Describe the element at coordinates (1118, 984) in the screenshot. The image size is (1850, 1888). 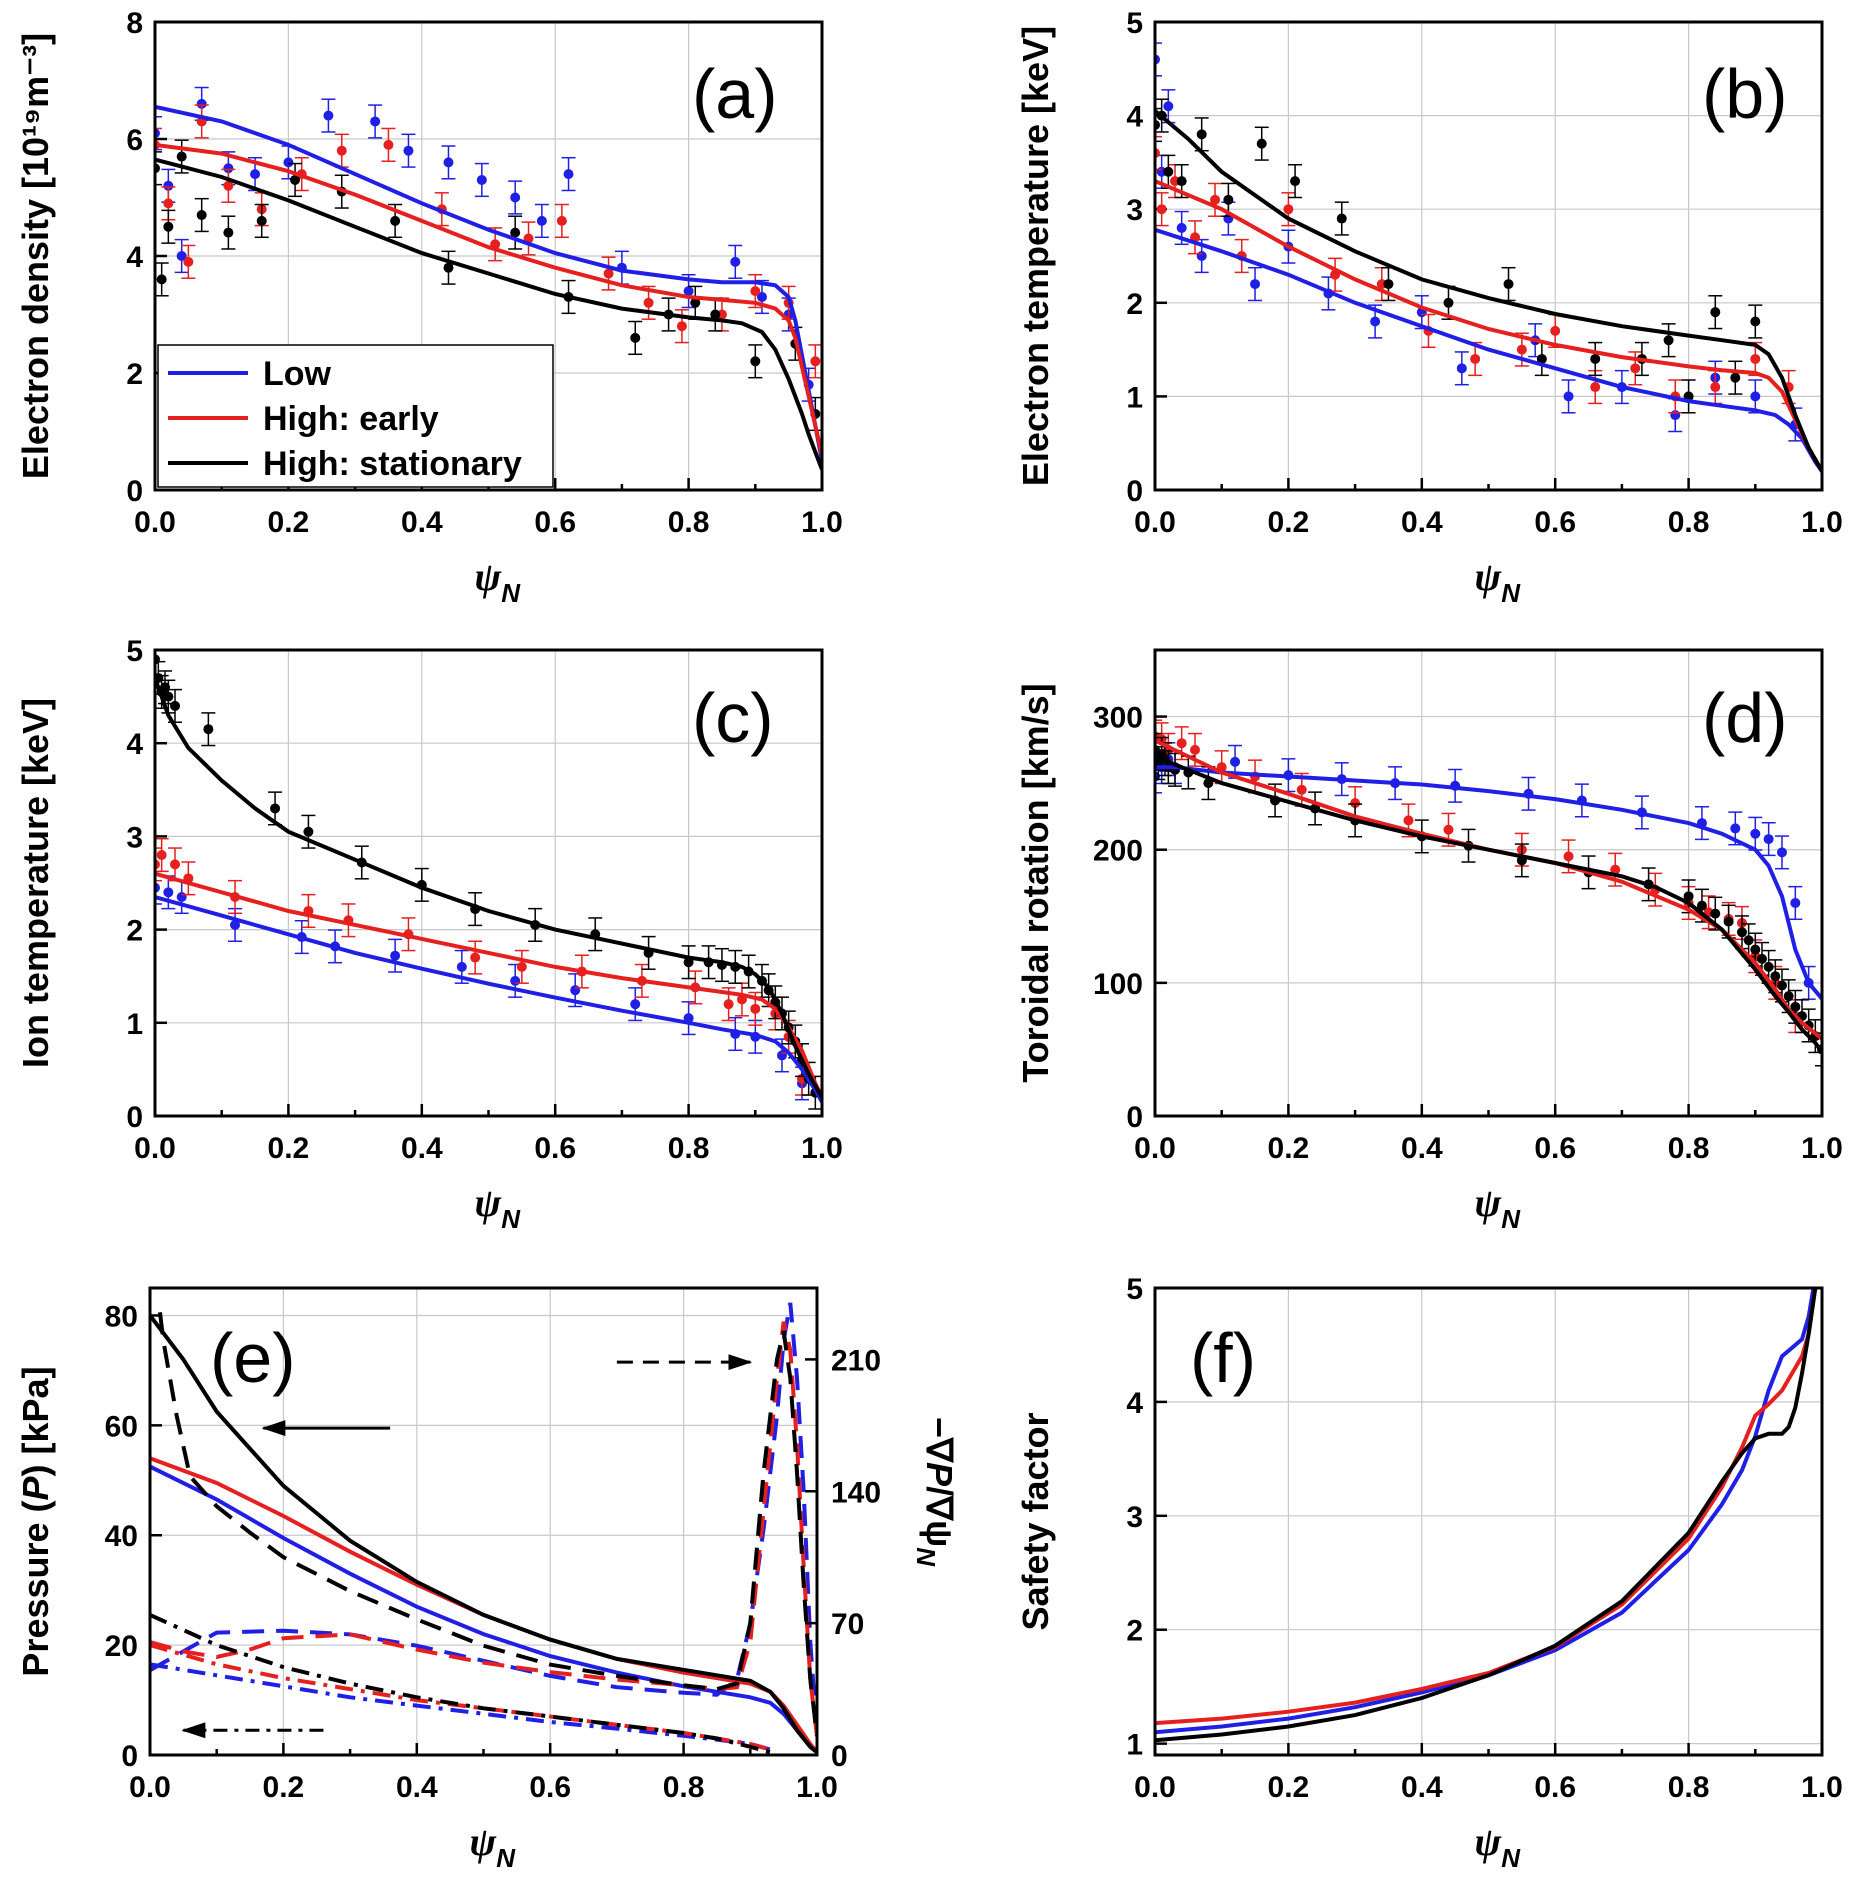
I see `y-tick-label: 100` at that location.